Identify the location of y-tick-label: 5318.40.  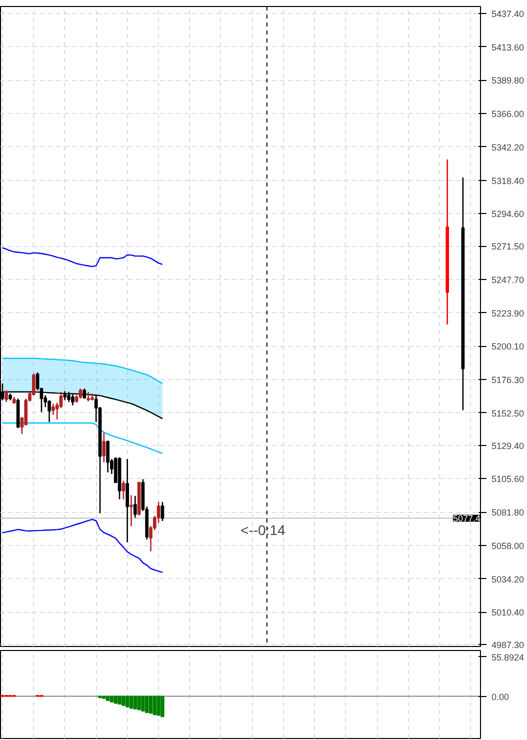
(508, 181).